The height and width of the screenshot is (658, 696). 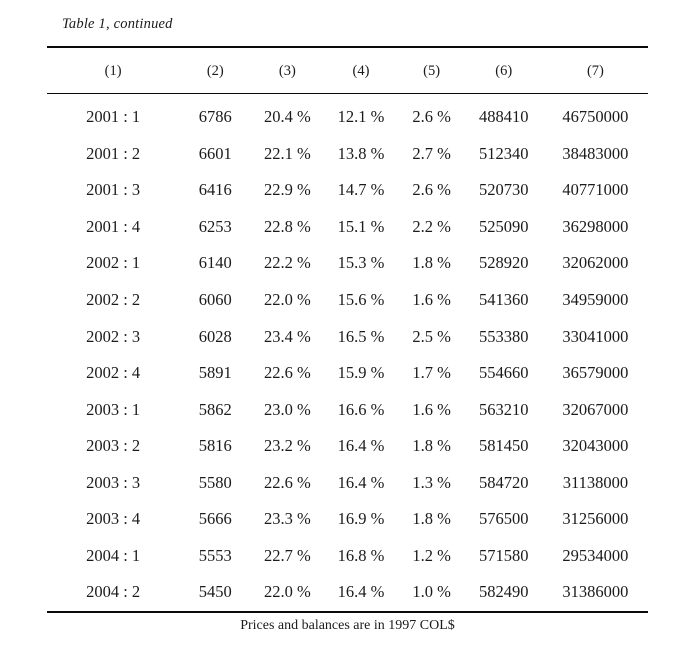 I want to click on table-cell: 2.5 %, so click(x=431, y=336).